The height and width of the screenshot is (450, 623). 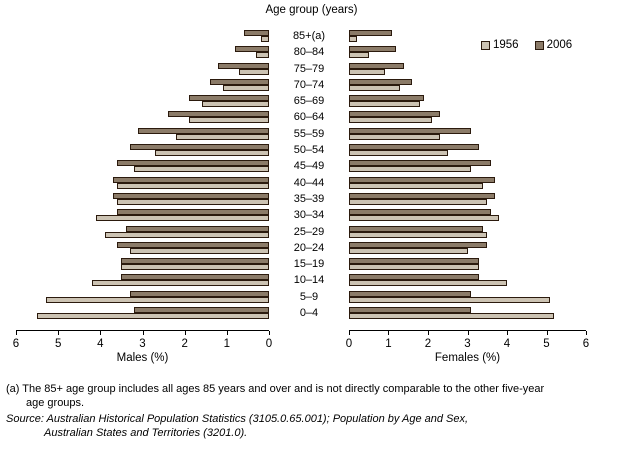 What do you see at coordinates (309, 313) in the screenshot?
I see `age-group-label: 0–4` at bounding box center [309, 313].